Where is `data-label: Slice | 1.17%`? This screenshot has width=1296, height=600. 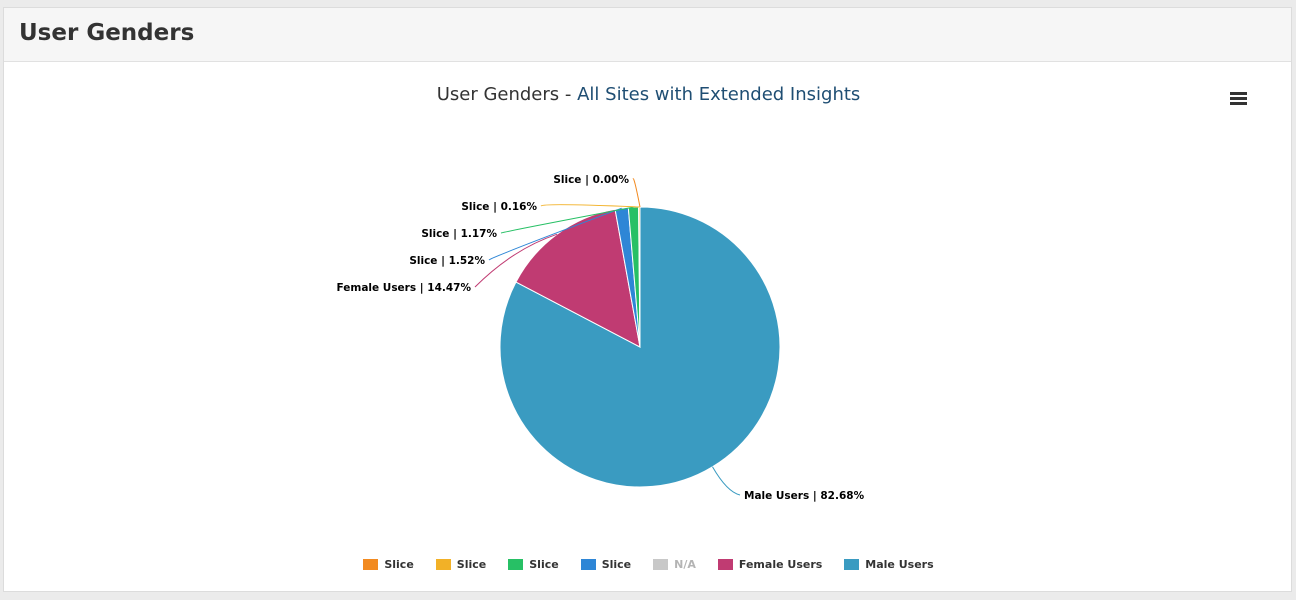 data-label: Slice | 1.17% is located at coordinates (459, 234).